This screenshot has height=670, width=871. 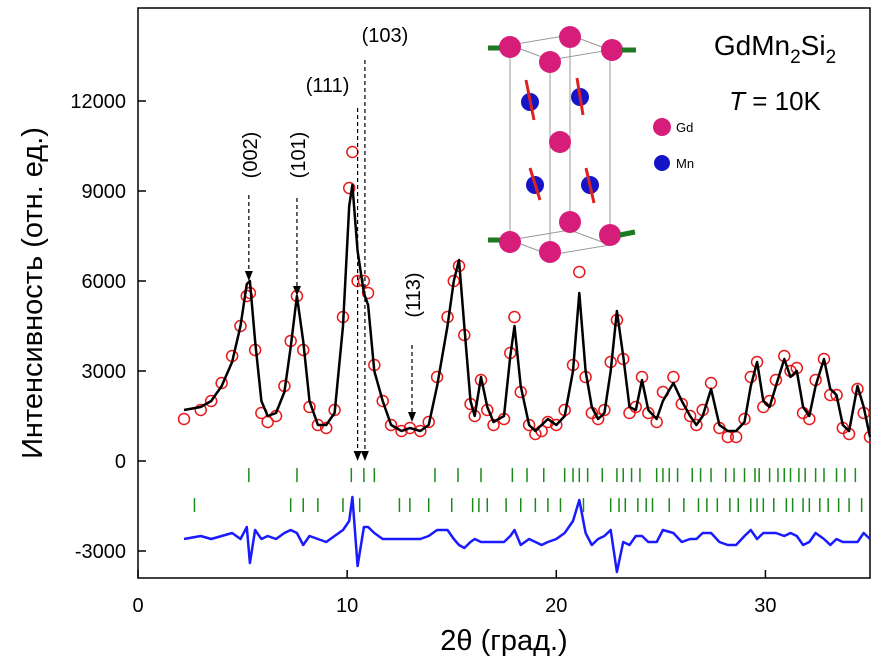 I want to click on x-axis-label: 2θ (град.), so click(x=503, y=641).